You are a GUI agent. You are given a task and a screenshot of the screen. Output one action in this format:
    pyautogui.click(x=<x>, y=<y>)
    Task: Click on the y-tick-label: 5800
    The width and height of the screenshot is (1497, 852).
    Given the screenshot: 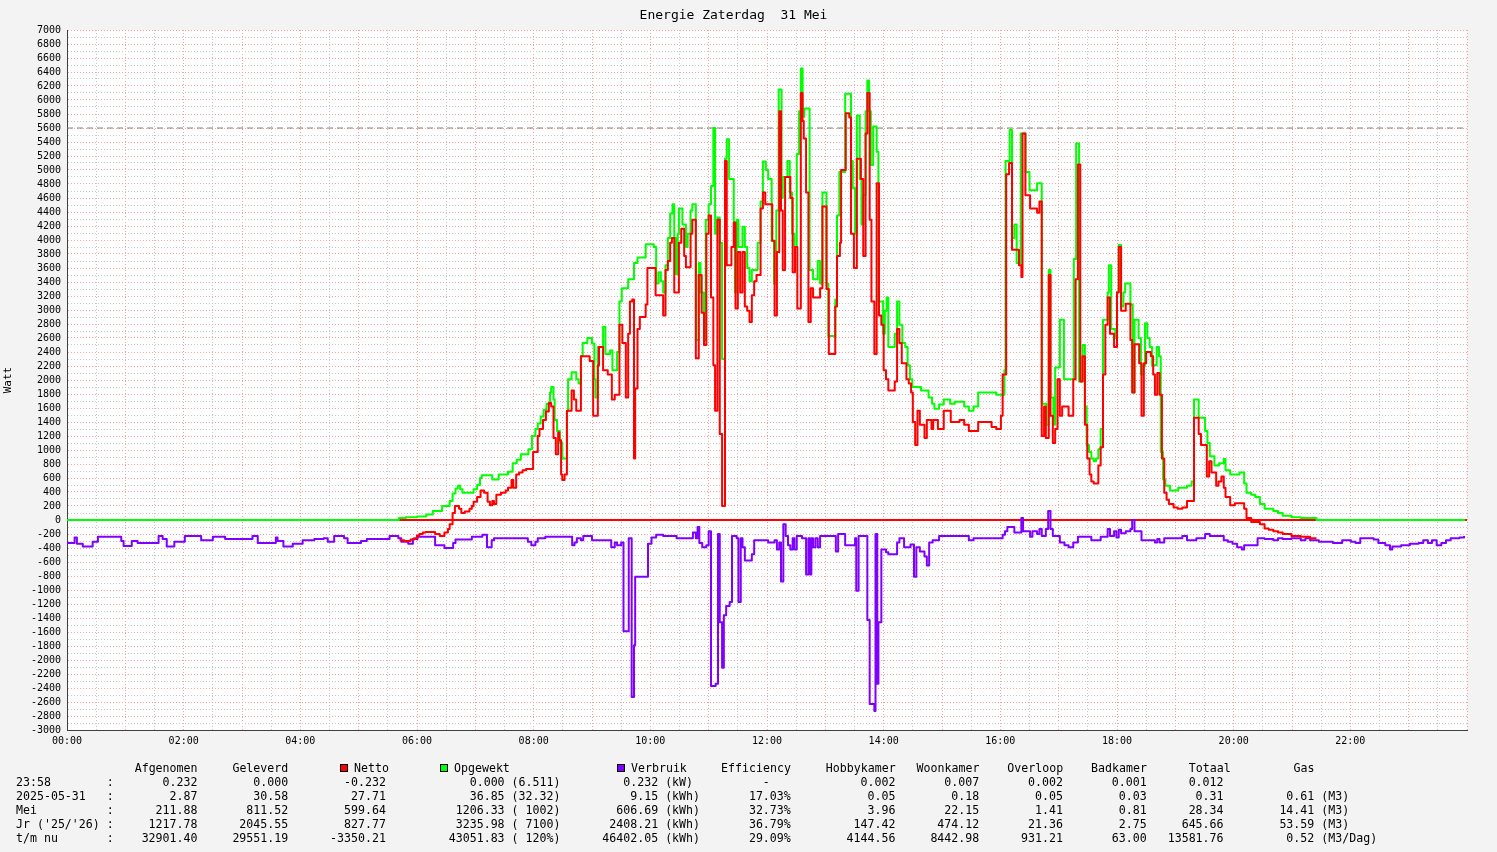 What is the action you would take?
    pyautogui.click(x=48, y=113)
    